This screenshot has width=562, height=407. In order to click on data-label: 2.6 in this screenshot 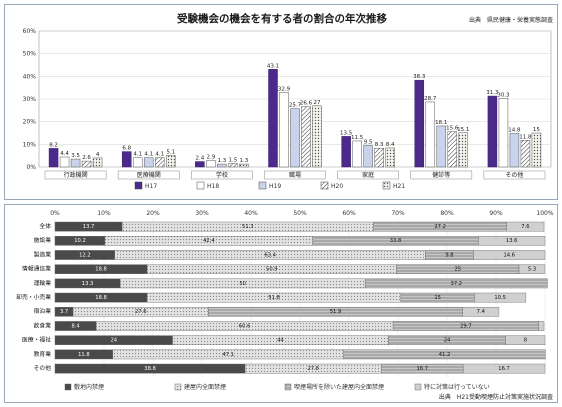, I will do `click(86, 158)`.